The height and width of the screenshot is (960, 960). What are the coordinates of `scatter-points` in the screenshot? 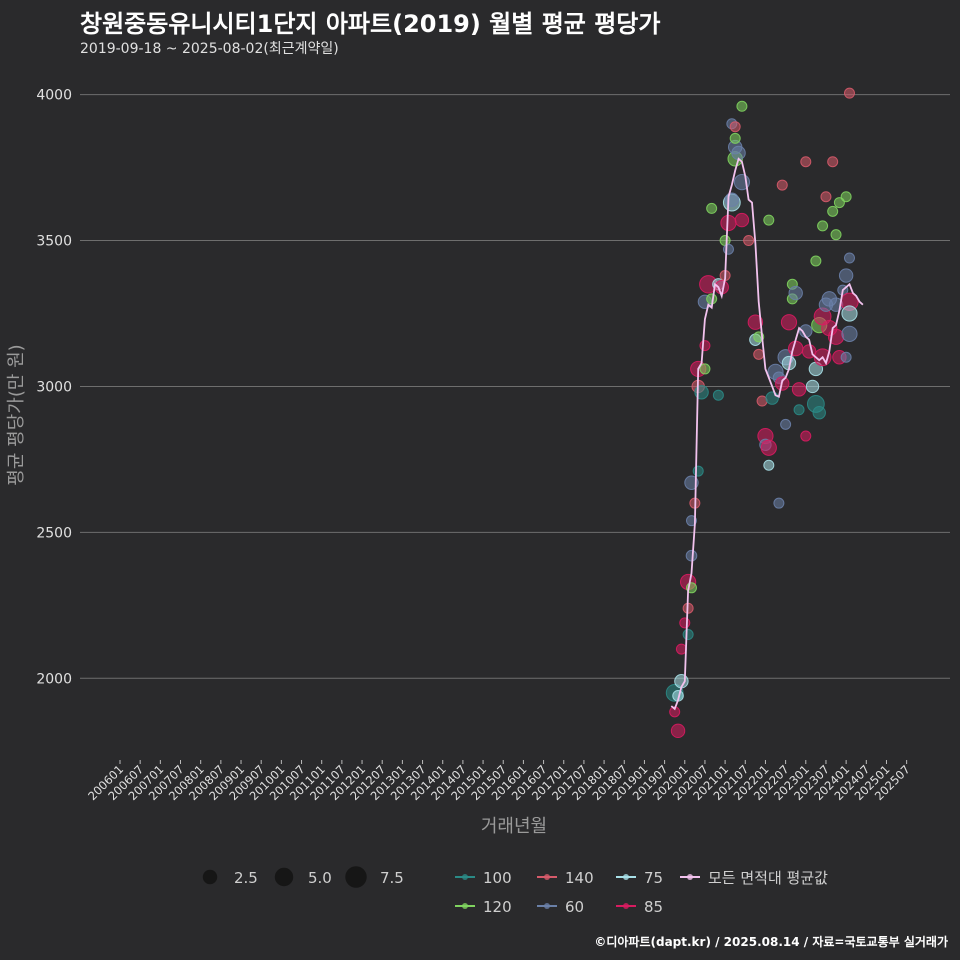 It's located at (762, 413).